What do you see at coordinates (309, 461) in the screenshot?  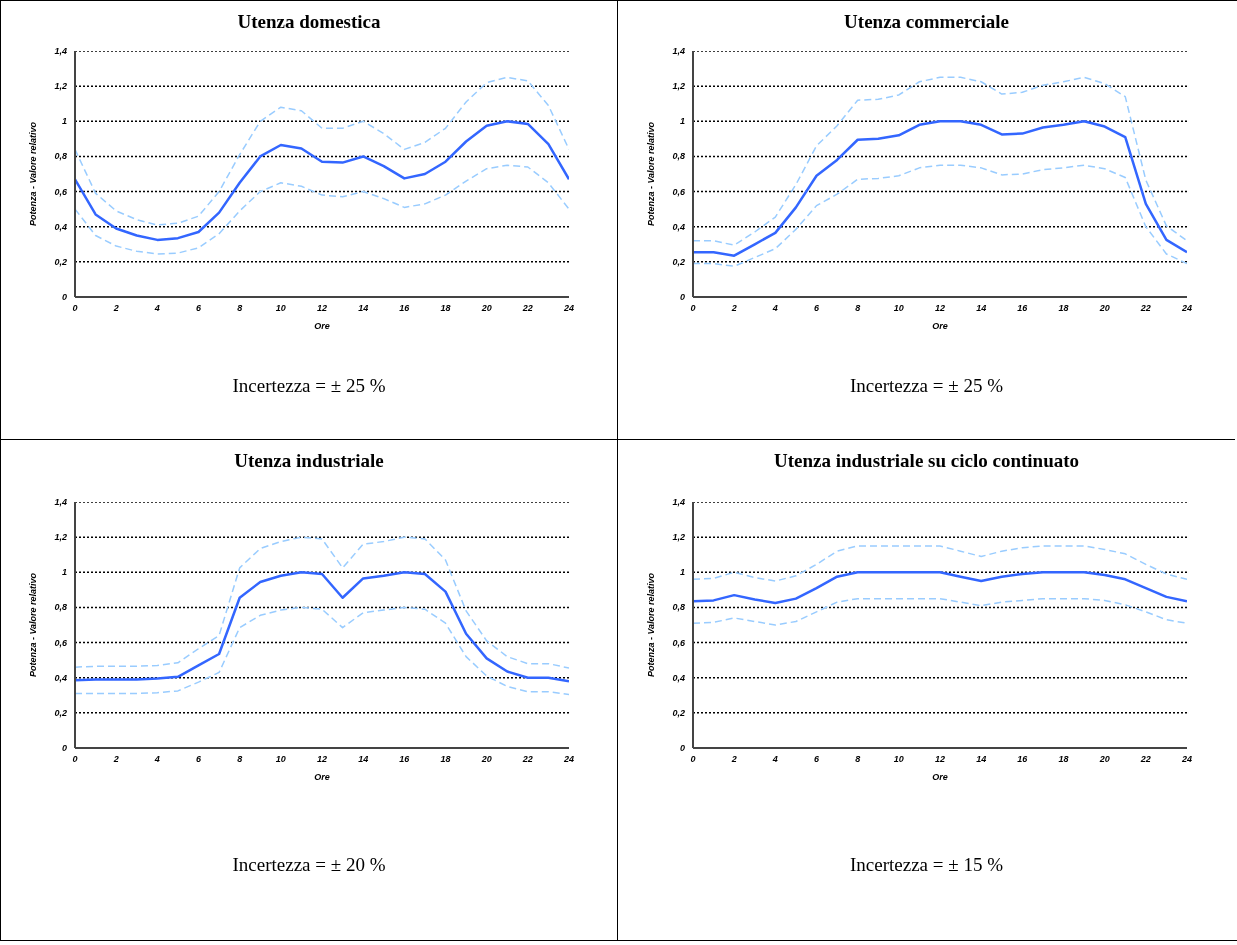 I see `chart-title: Utenza industriale` at bounding box center [309, 461].